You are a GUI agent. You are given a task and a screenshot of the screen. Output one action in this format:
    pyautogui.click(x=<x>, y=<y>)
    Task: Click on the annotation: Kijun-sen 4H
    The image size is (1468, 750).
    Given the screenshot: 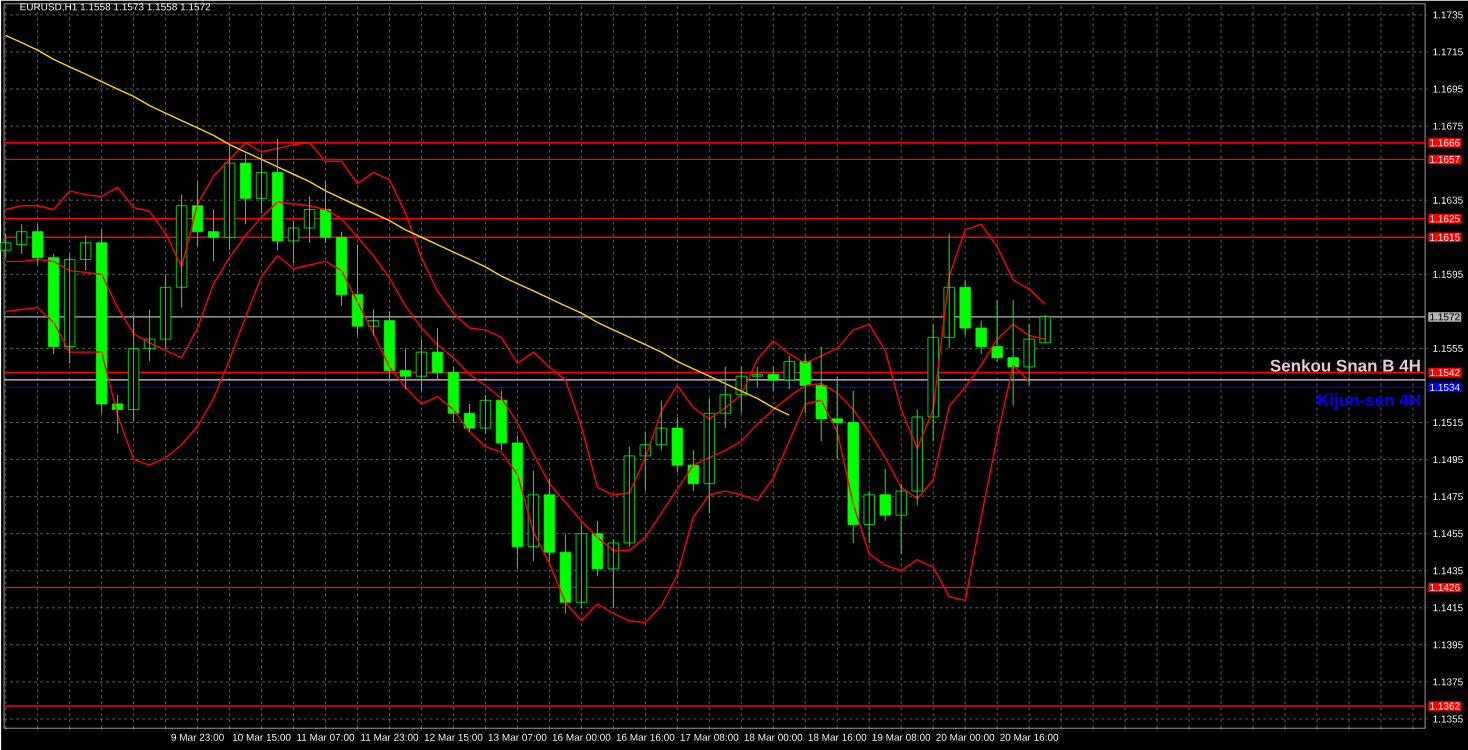 What is the action you would take?
    pyautogui.click(x=1369, y=401)
    